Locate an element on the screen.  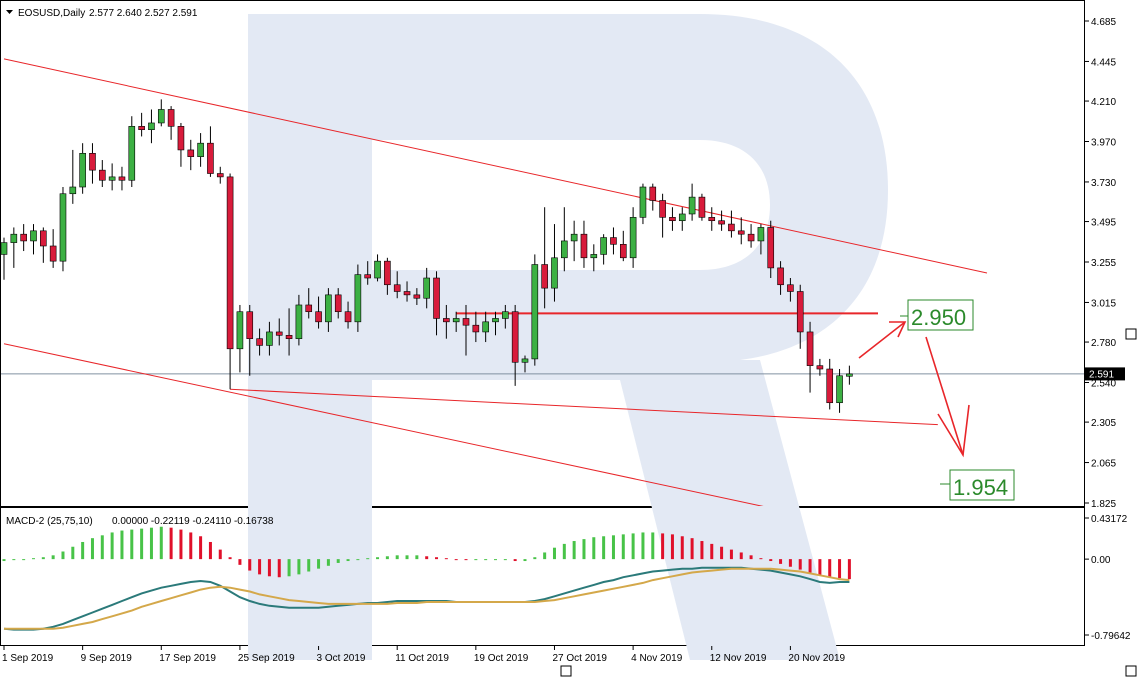
main-title: EOSUSD,Daily is located at coordinates (51, 13).